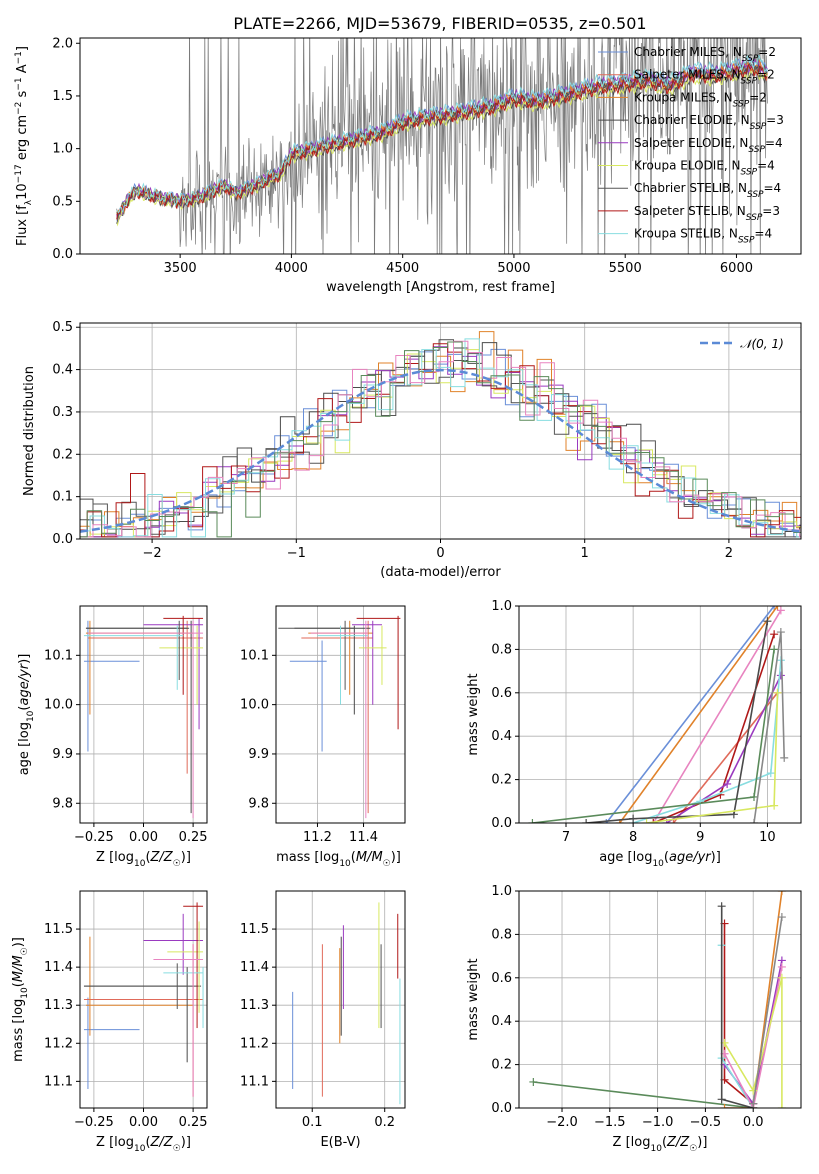  Describe the element at coordinates (29, 431) in the screenshot. I see `y-axis-label: Normed distribution` at that location.